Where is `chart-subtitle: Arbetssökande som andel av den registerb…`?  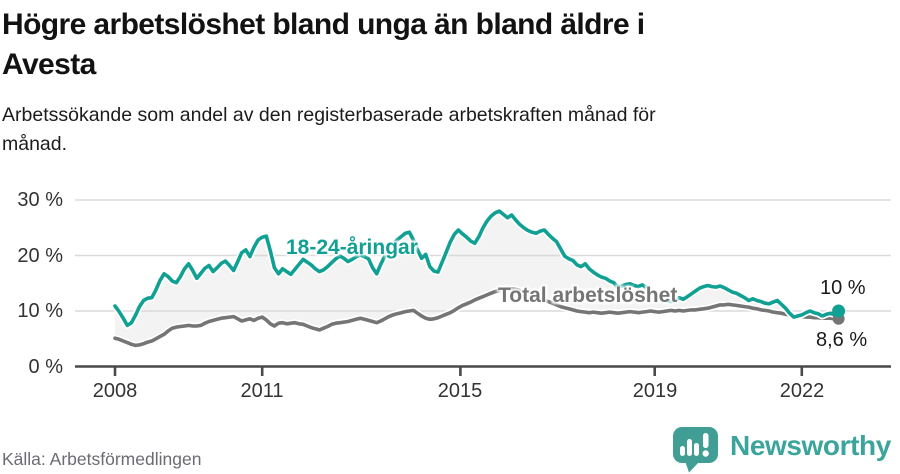 chart-subtitle: Arbetssökande som andel av den registerb… is located at coordinates (448, 130).